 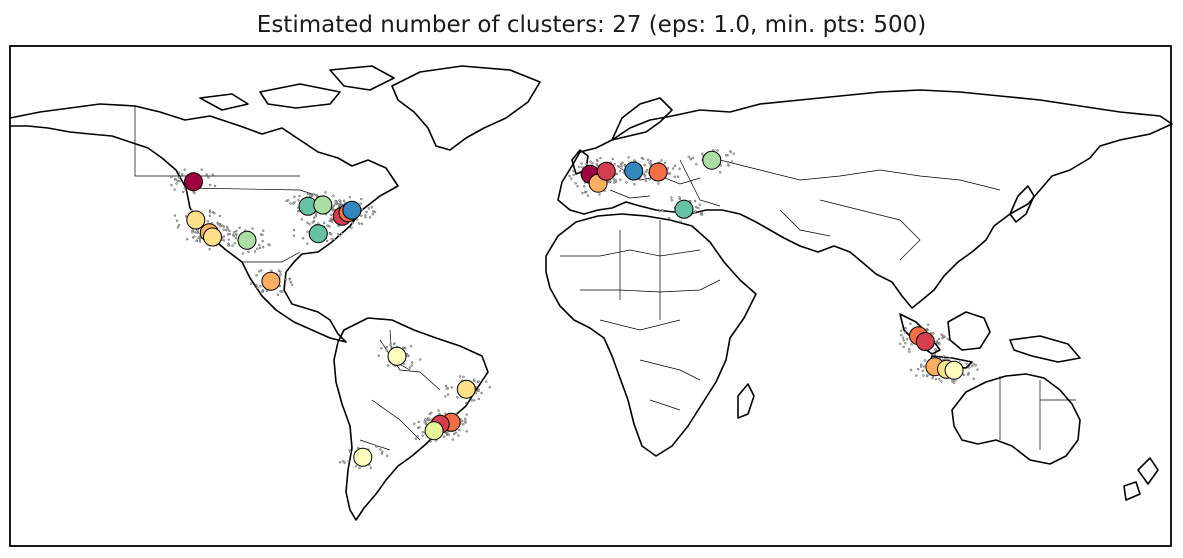 I want to click on australia-outline, so click(x=1016, y=419).